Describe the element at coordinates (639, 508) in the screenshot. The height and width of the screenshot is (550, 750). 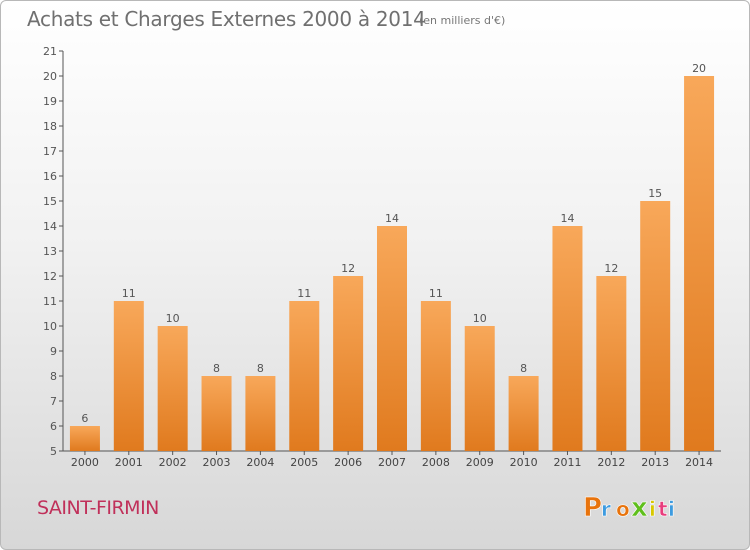
I see `logo-letter: x` at that location.